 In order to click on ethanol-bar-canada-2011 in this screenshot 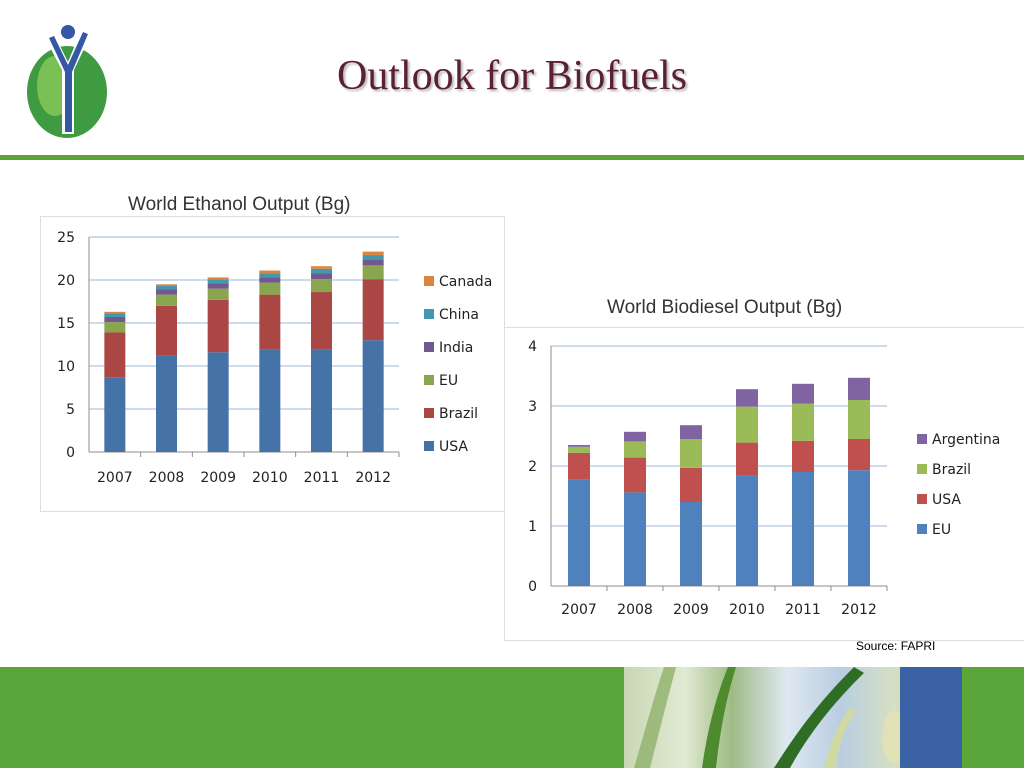, I will do `click(321, 267)`.